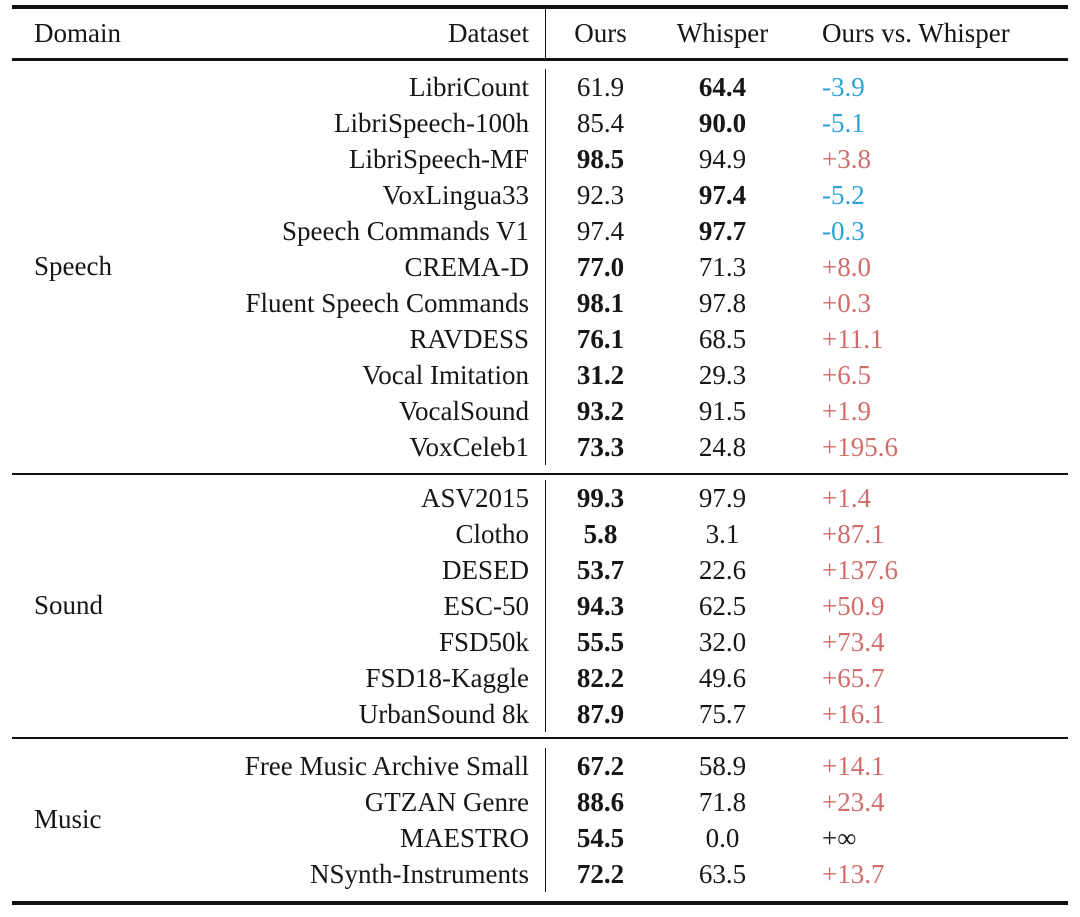 This screenshot has height=917, width=1080. Describe the element at coordinates (600, 194) in the screenshot. I see `ours-score: 92.3` at that location.